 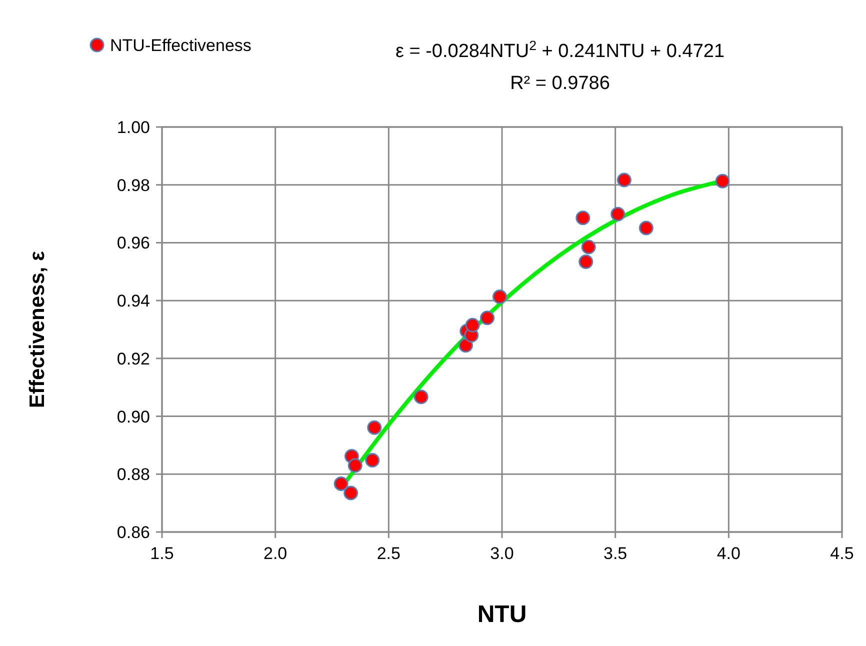 I want to click on y-tick-label: 0.98, so click(x=133, y=185).